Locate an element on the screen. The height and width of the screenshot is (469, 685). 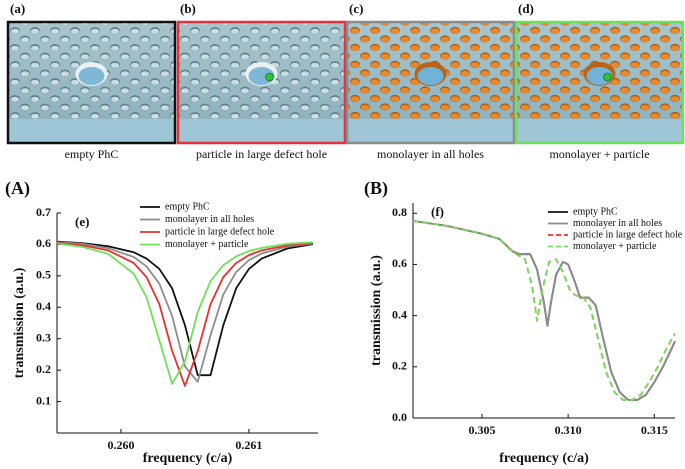
panel-label: (A) is located at coordinates (17, 188).